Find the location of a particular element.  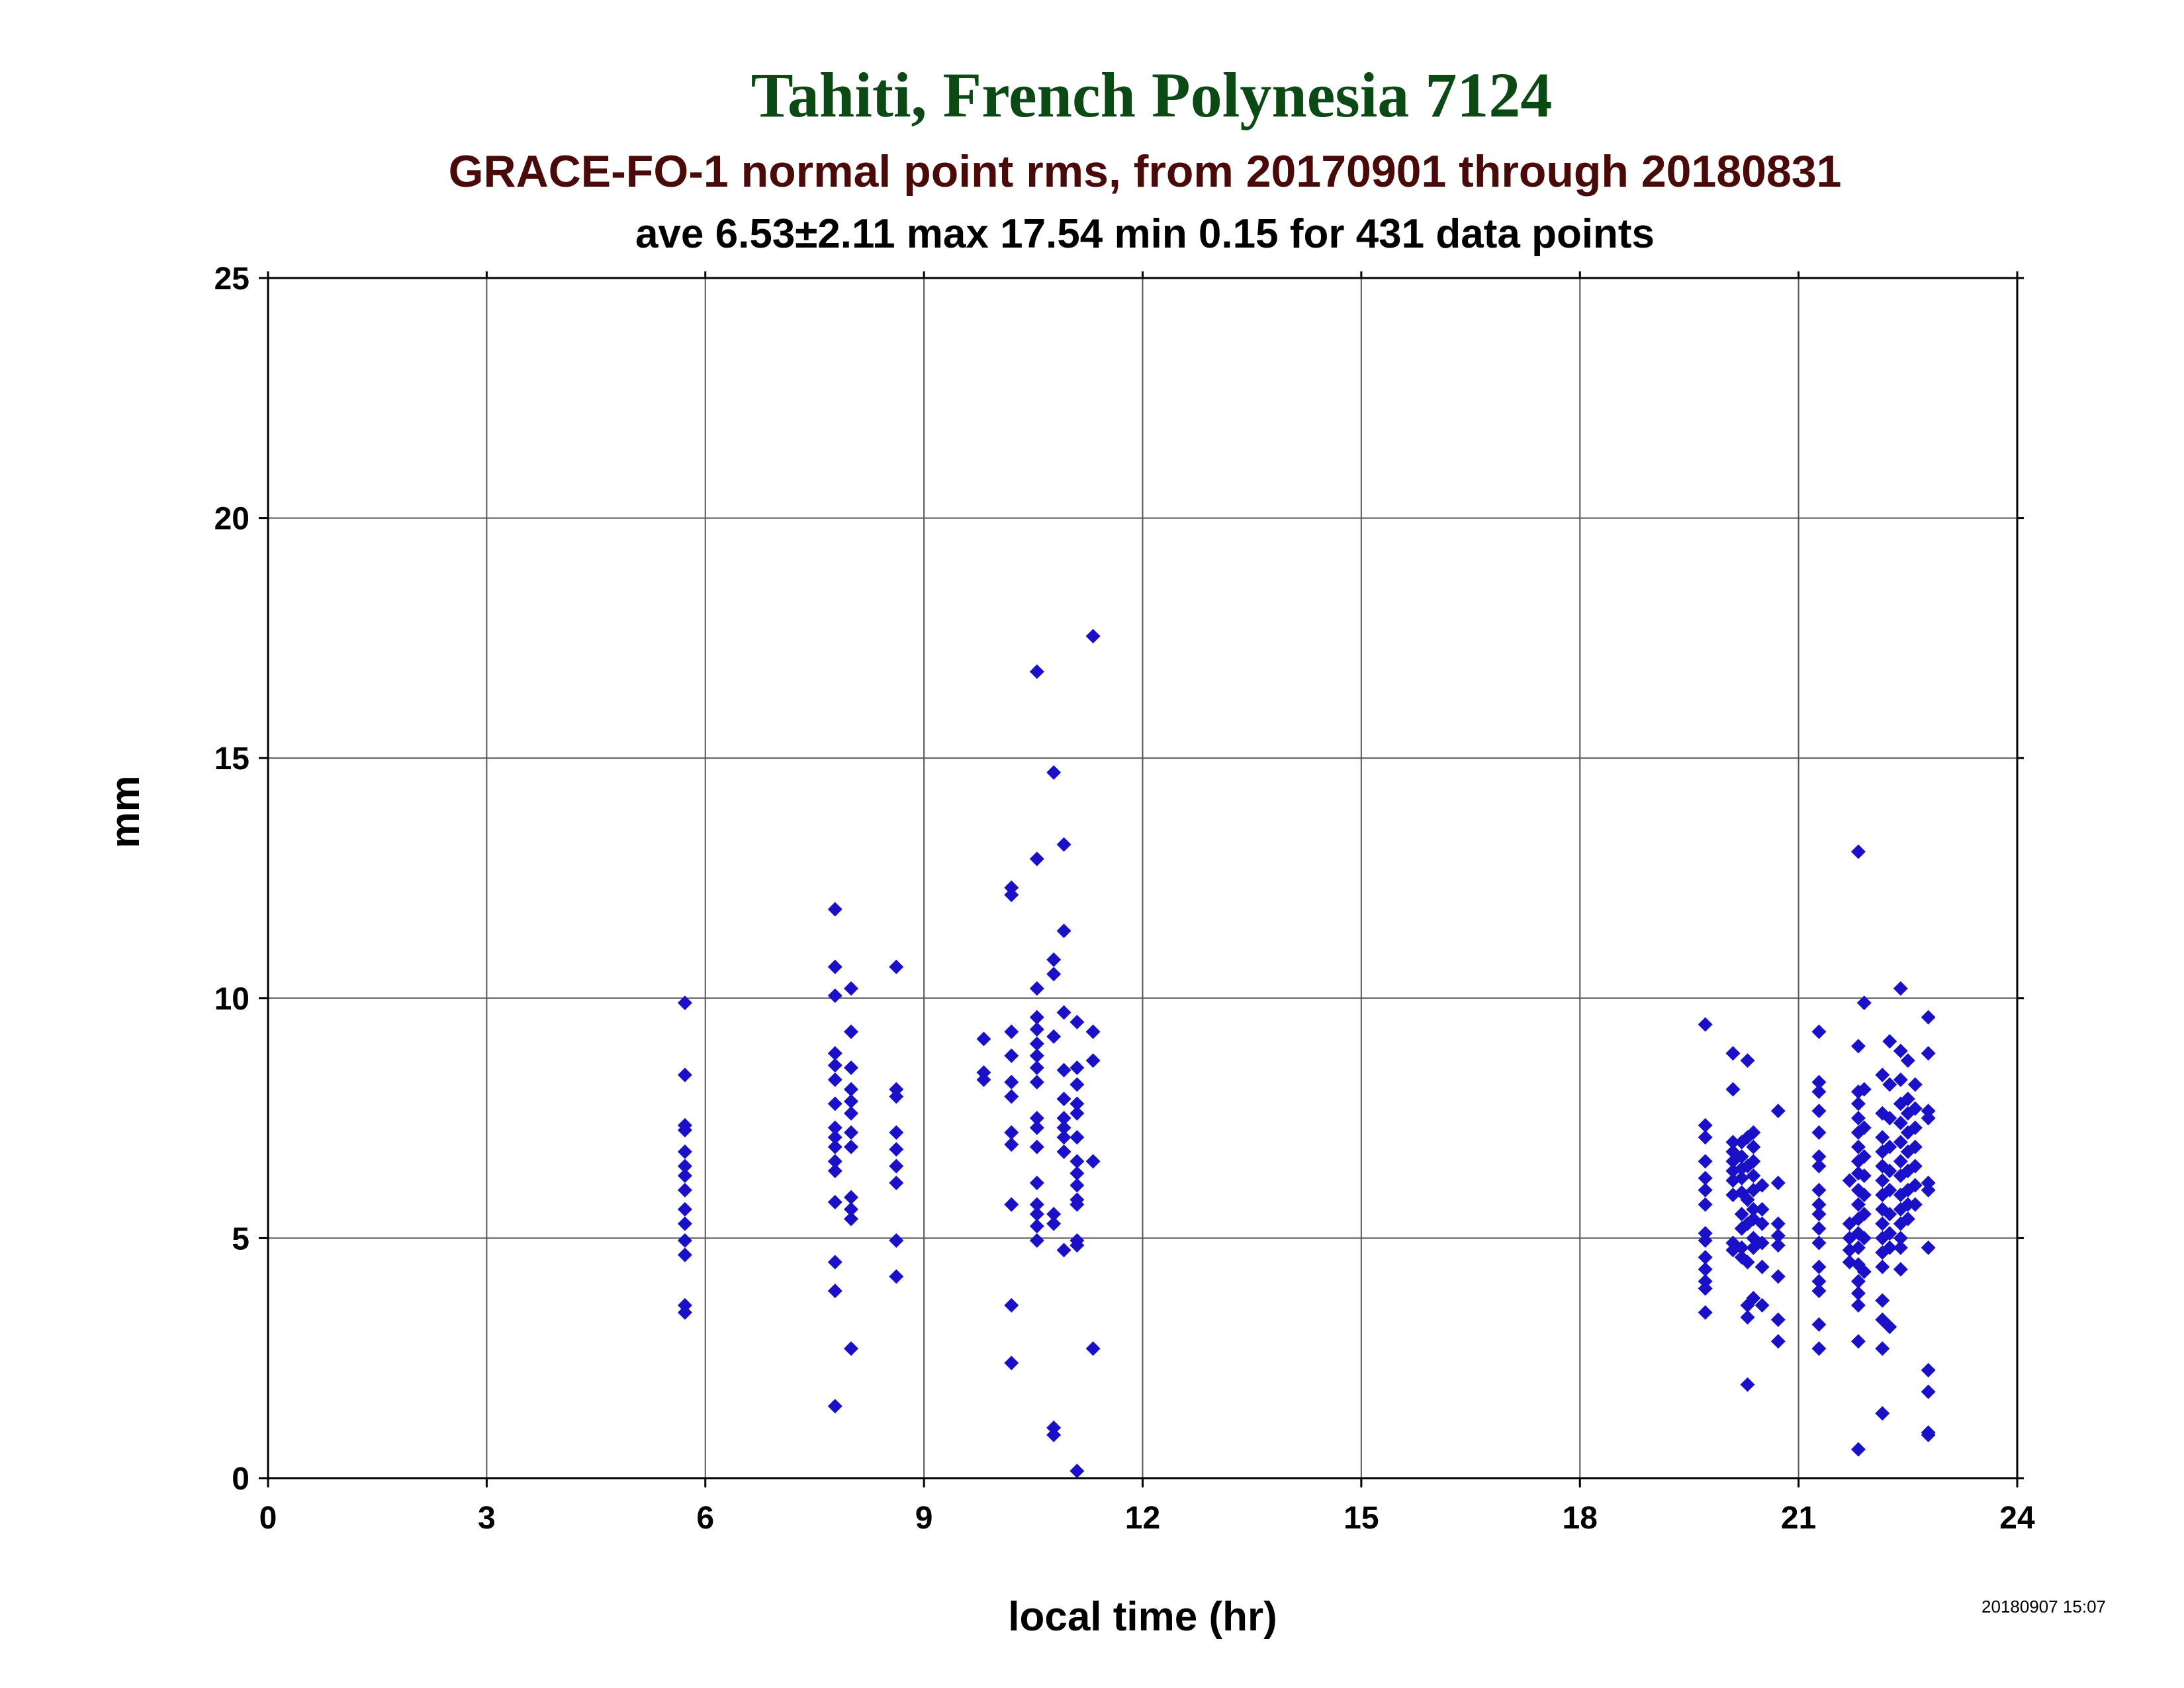

x-tick-label: 0 is located at coordinates (268, 1518).